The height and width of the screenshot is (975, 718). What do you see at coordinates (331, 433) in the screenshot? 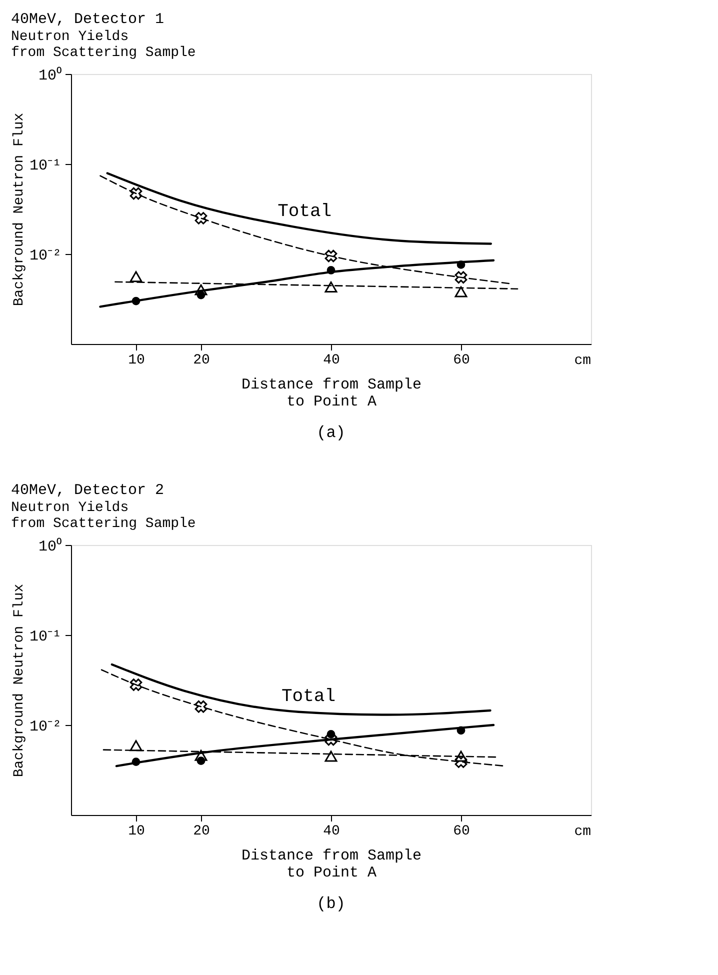
I see `text: (a)` at bounding box center [331, 433].